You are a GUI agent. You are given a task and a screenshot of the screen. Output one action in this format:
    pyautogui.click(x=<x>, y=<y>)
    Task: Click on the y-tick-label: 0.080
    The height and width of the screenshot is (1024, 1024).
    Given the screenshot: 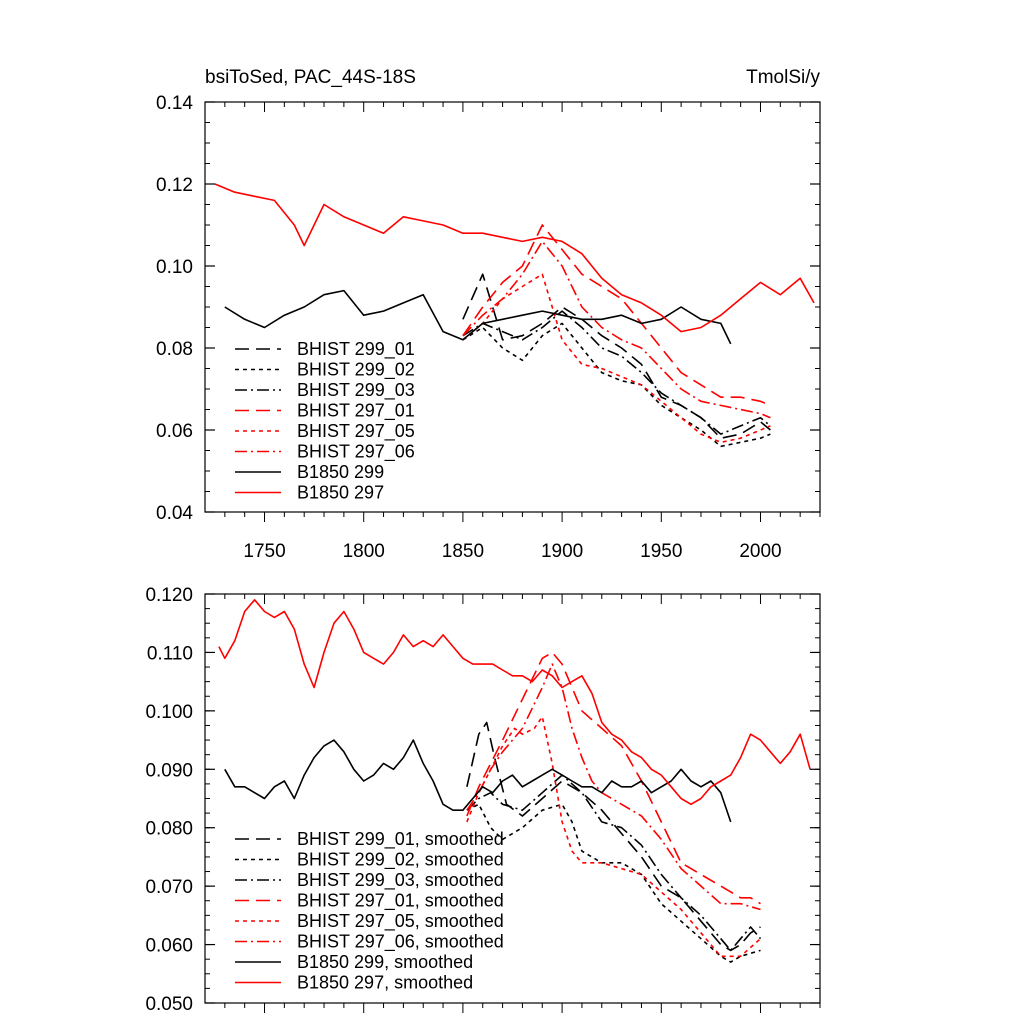 What is the action you would take?
    pyautogui.click(x=169, y=829)
    